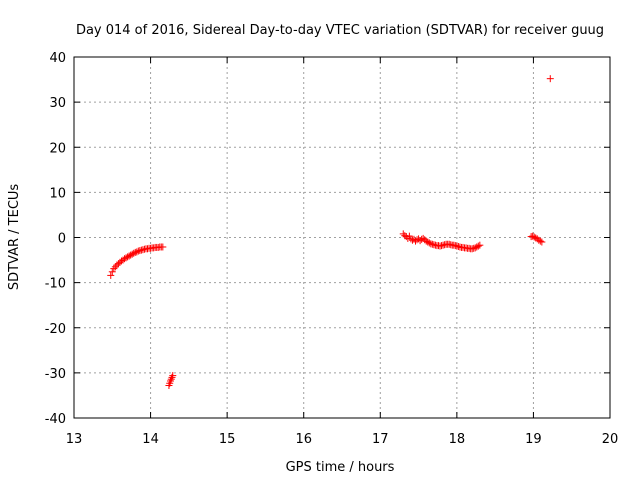 The width and height of the screenshot is (640, 480). What do you see at coordinates (55, 329) in the screenshot?
I see `y-tick-label: -20` at bounding box center [55, 329].